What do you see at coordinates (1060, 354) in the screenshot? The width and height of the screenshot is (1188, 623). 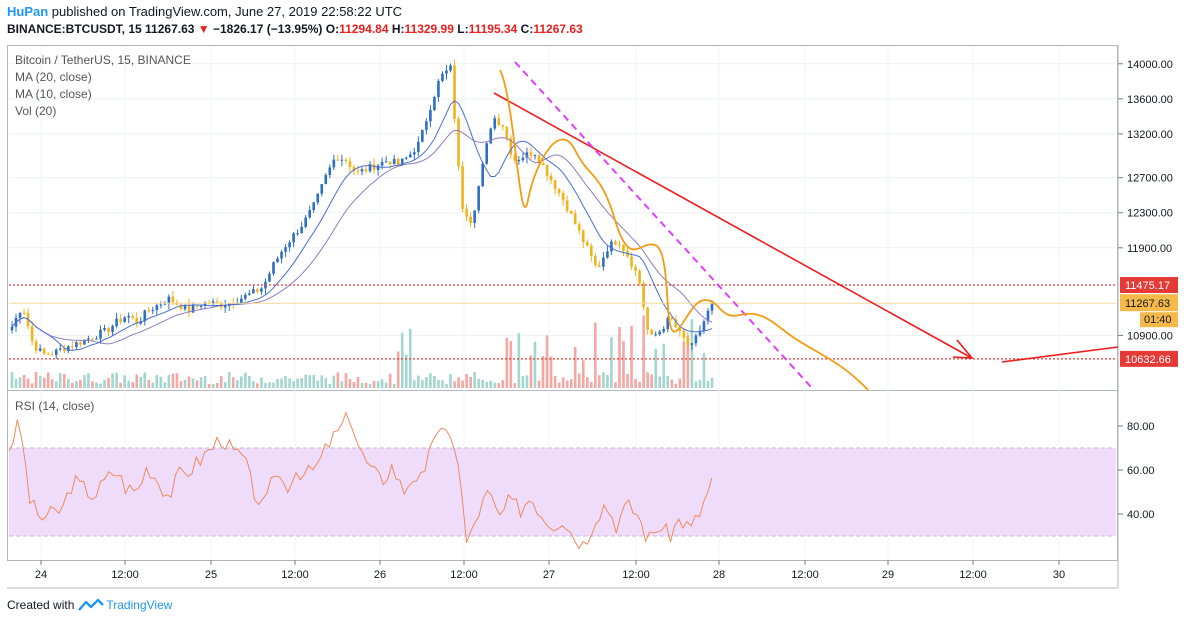 I see `trend-line-right` at bounding box center [1060, 354].